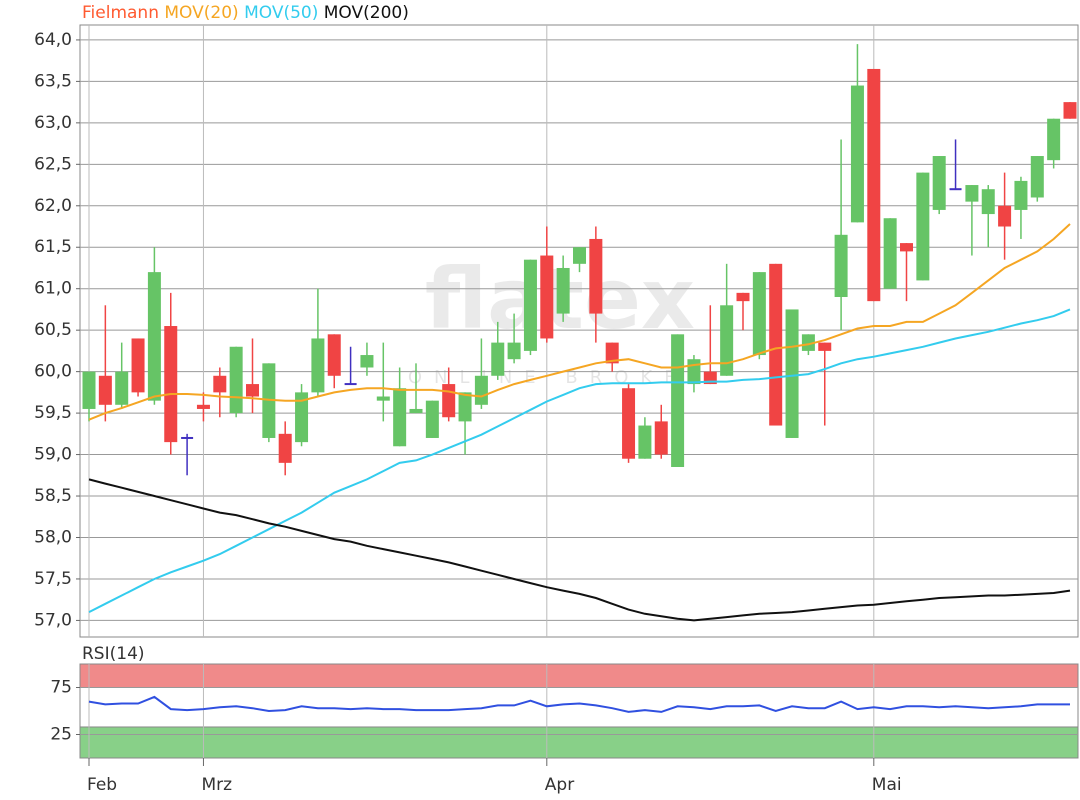  What do you see at coordinates (579, 704) in the screenshot?
I see `line-series` at bounding box center [579, 704].